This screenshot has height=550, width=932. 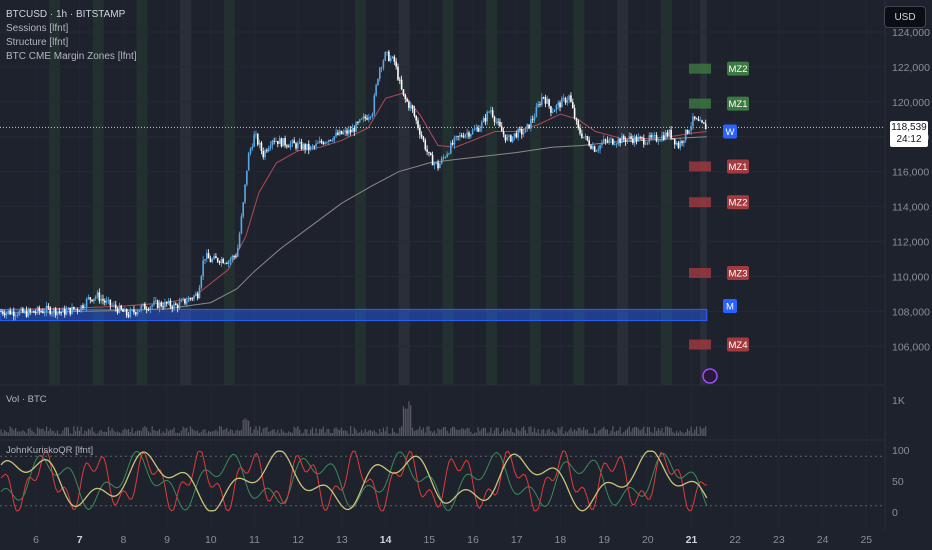 I want to click on cme-margin-band, so click(x=354, y=315).